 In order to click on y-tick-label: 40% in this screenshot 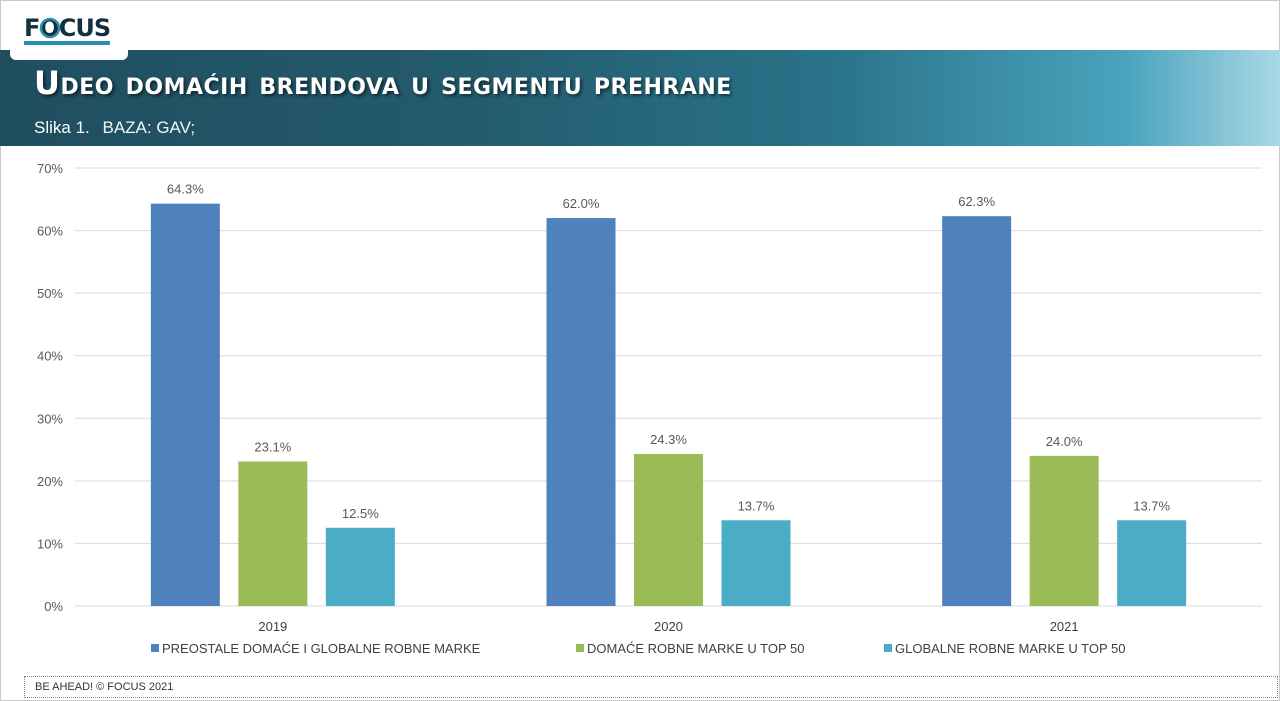, I will do `click(50, 356)`.